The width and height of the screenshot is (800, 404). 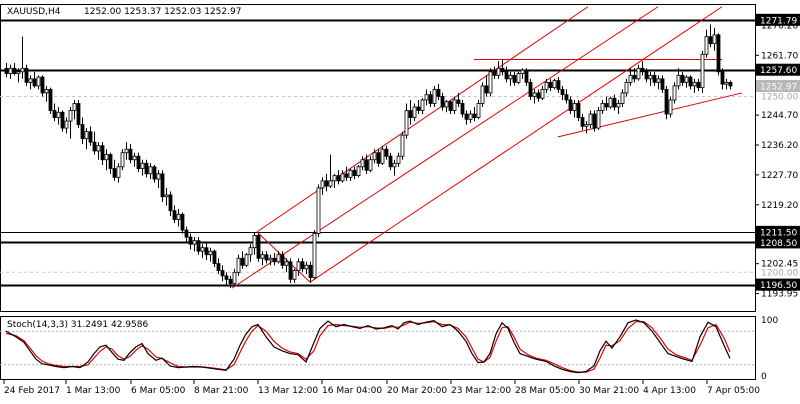 I want to click on time-tick-label: 13 Mar 12:00, so click(x=288, y=391).